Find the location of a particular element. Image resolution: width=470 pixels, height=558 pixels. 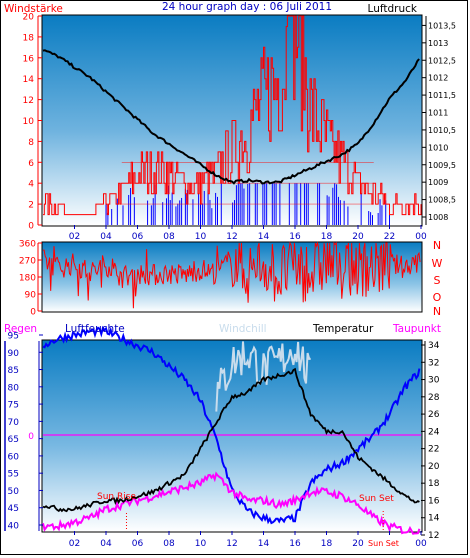

climate-x-tick-label: 20 is located at coordinates (358, 544).